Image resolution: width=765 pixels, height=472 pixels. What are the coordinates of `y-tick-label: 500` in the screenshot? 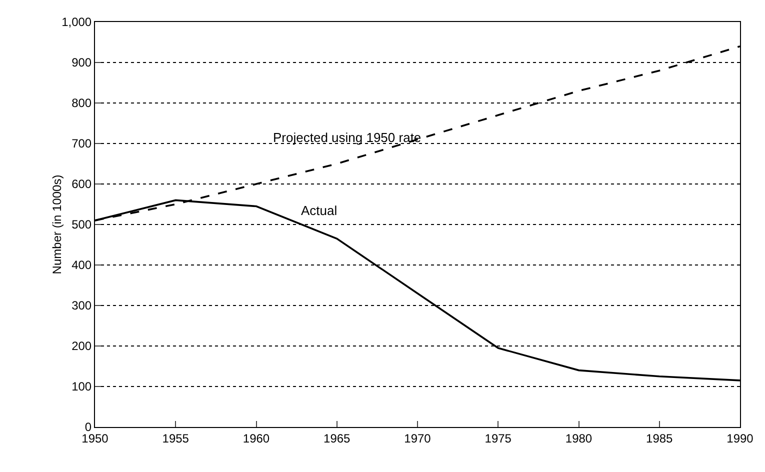 It's located at (82, 225).